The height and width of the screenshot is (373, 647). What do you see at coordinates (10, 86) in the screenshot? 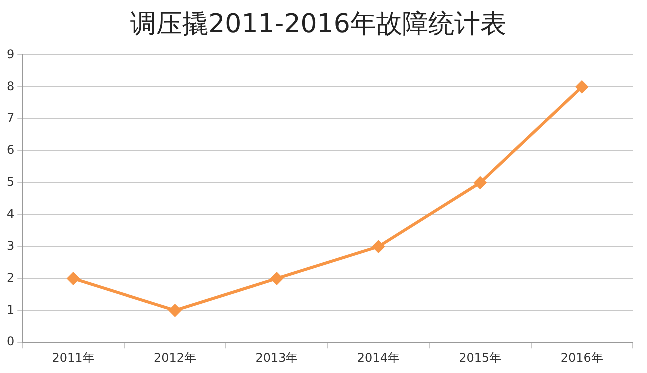
I see `y-tick-label: 8` at bounding box center [10, 86].